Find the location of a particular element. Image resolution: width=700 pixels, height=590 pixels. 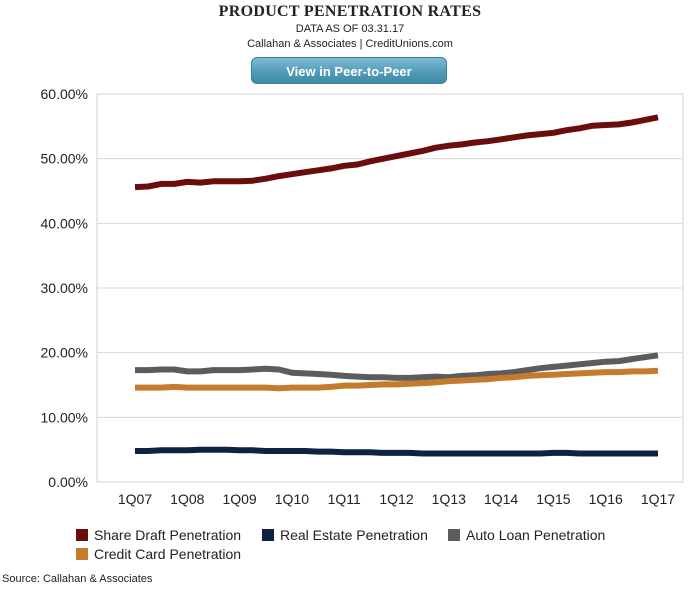

series-line-credit-card-penetration is located at coordinates (397, 379).